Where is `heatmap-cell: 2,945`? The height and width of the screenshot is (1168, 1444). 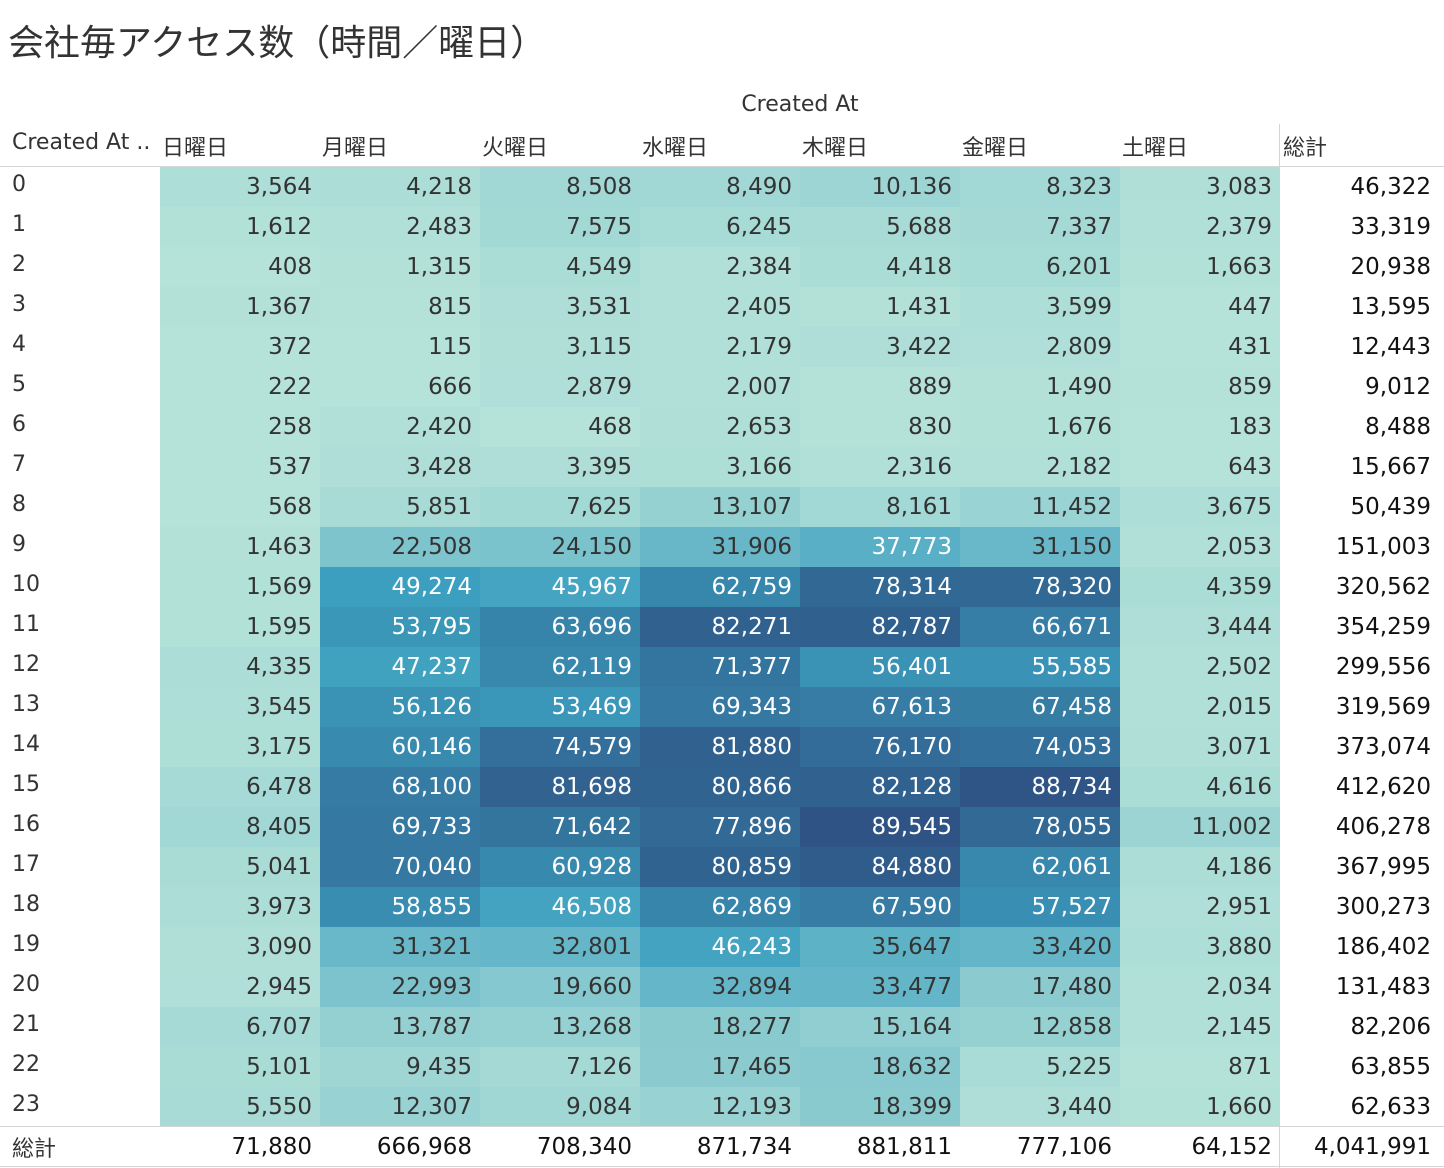
heatmap-cell: 2,945 is located at coordinates (240, 987).